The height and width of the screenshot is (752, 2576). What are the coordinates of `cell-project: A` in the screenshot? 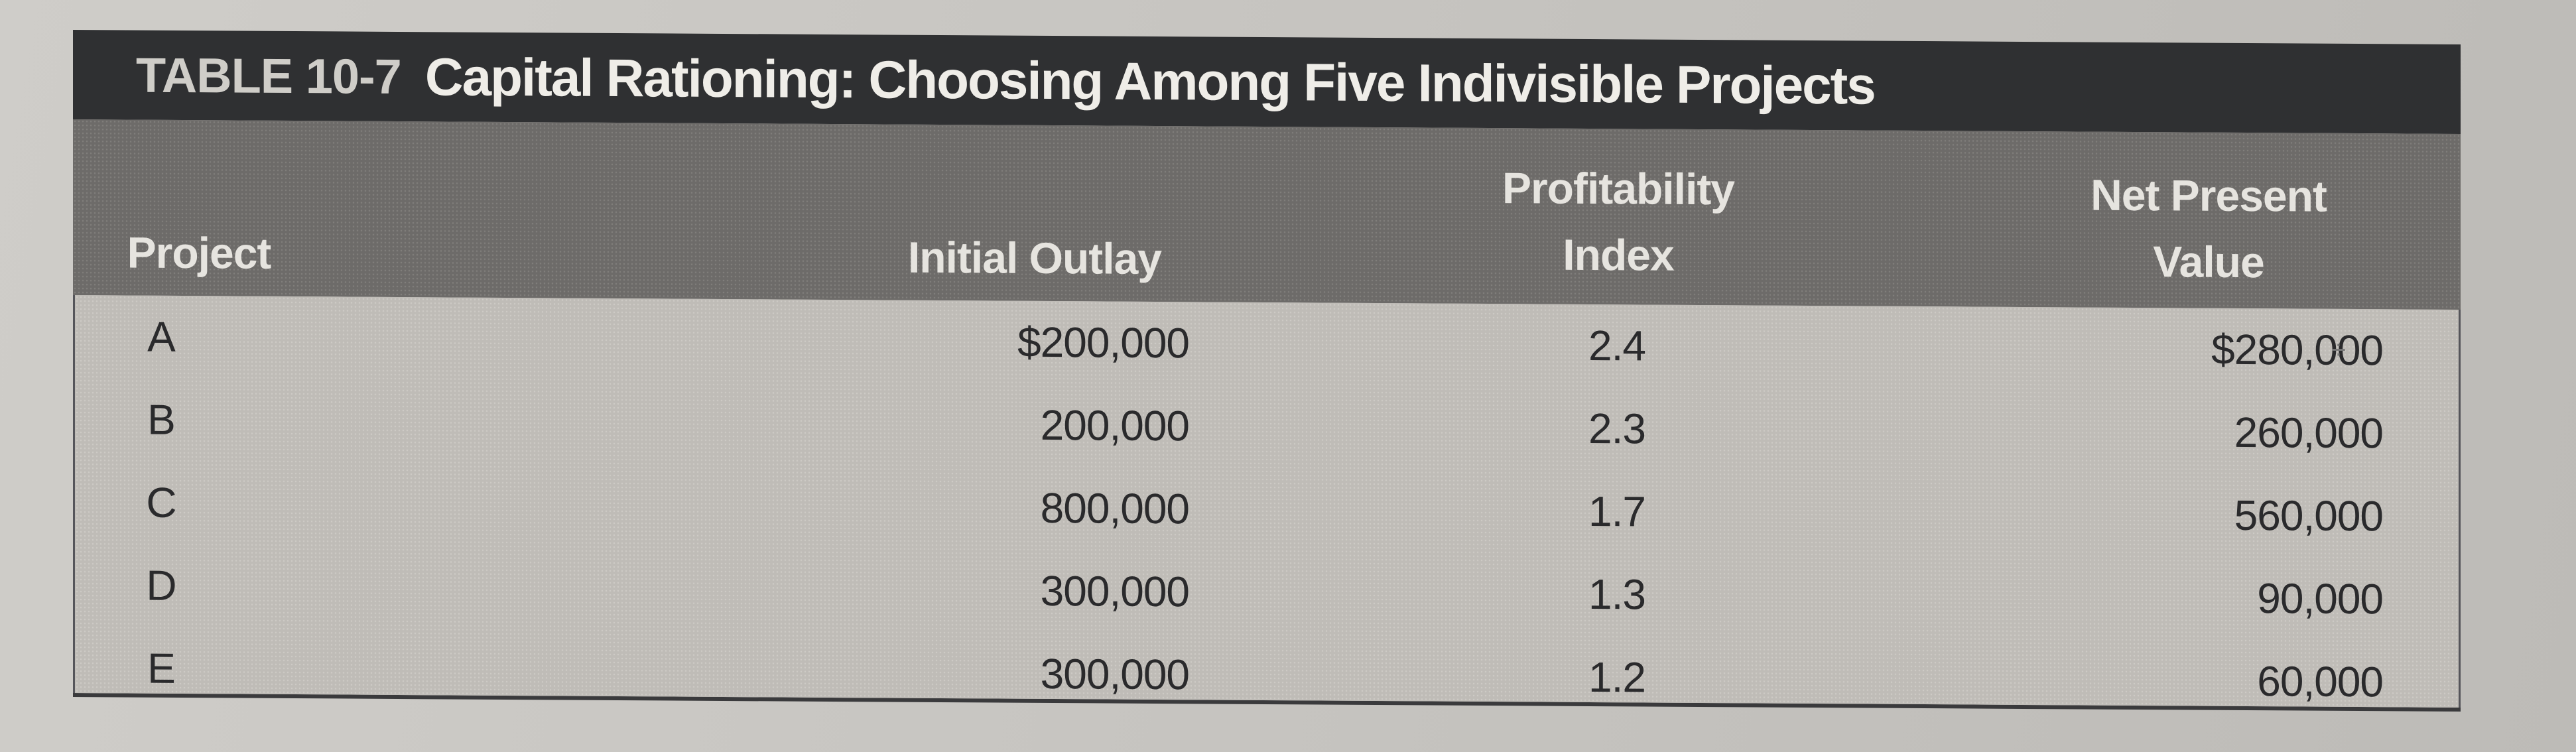 It's located at (161, 336).